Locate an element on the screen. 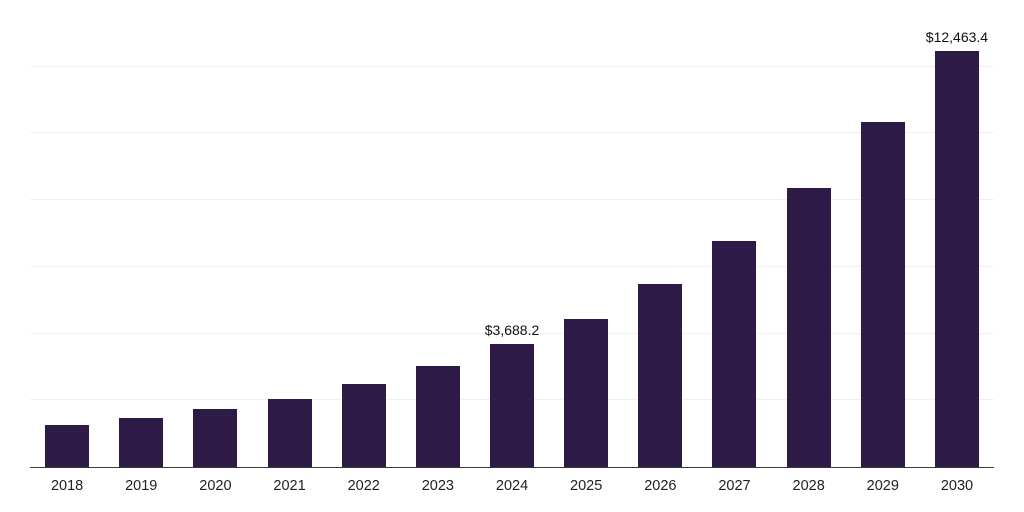 This screenshot has height=512, width=1024. bar-group-2025 is located at coordinates (586, 238).